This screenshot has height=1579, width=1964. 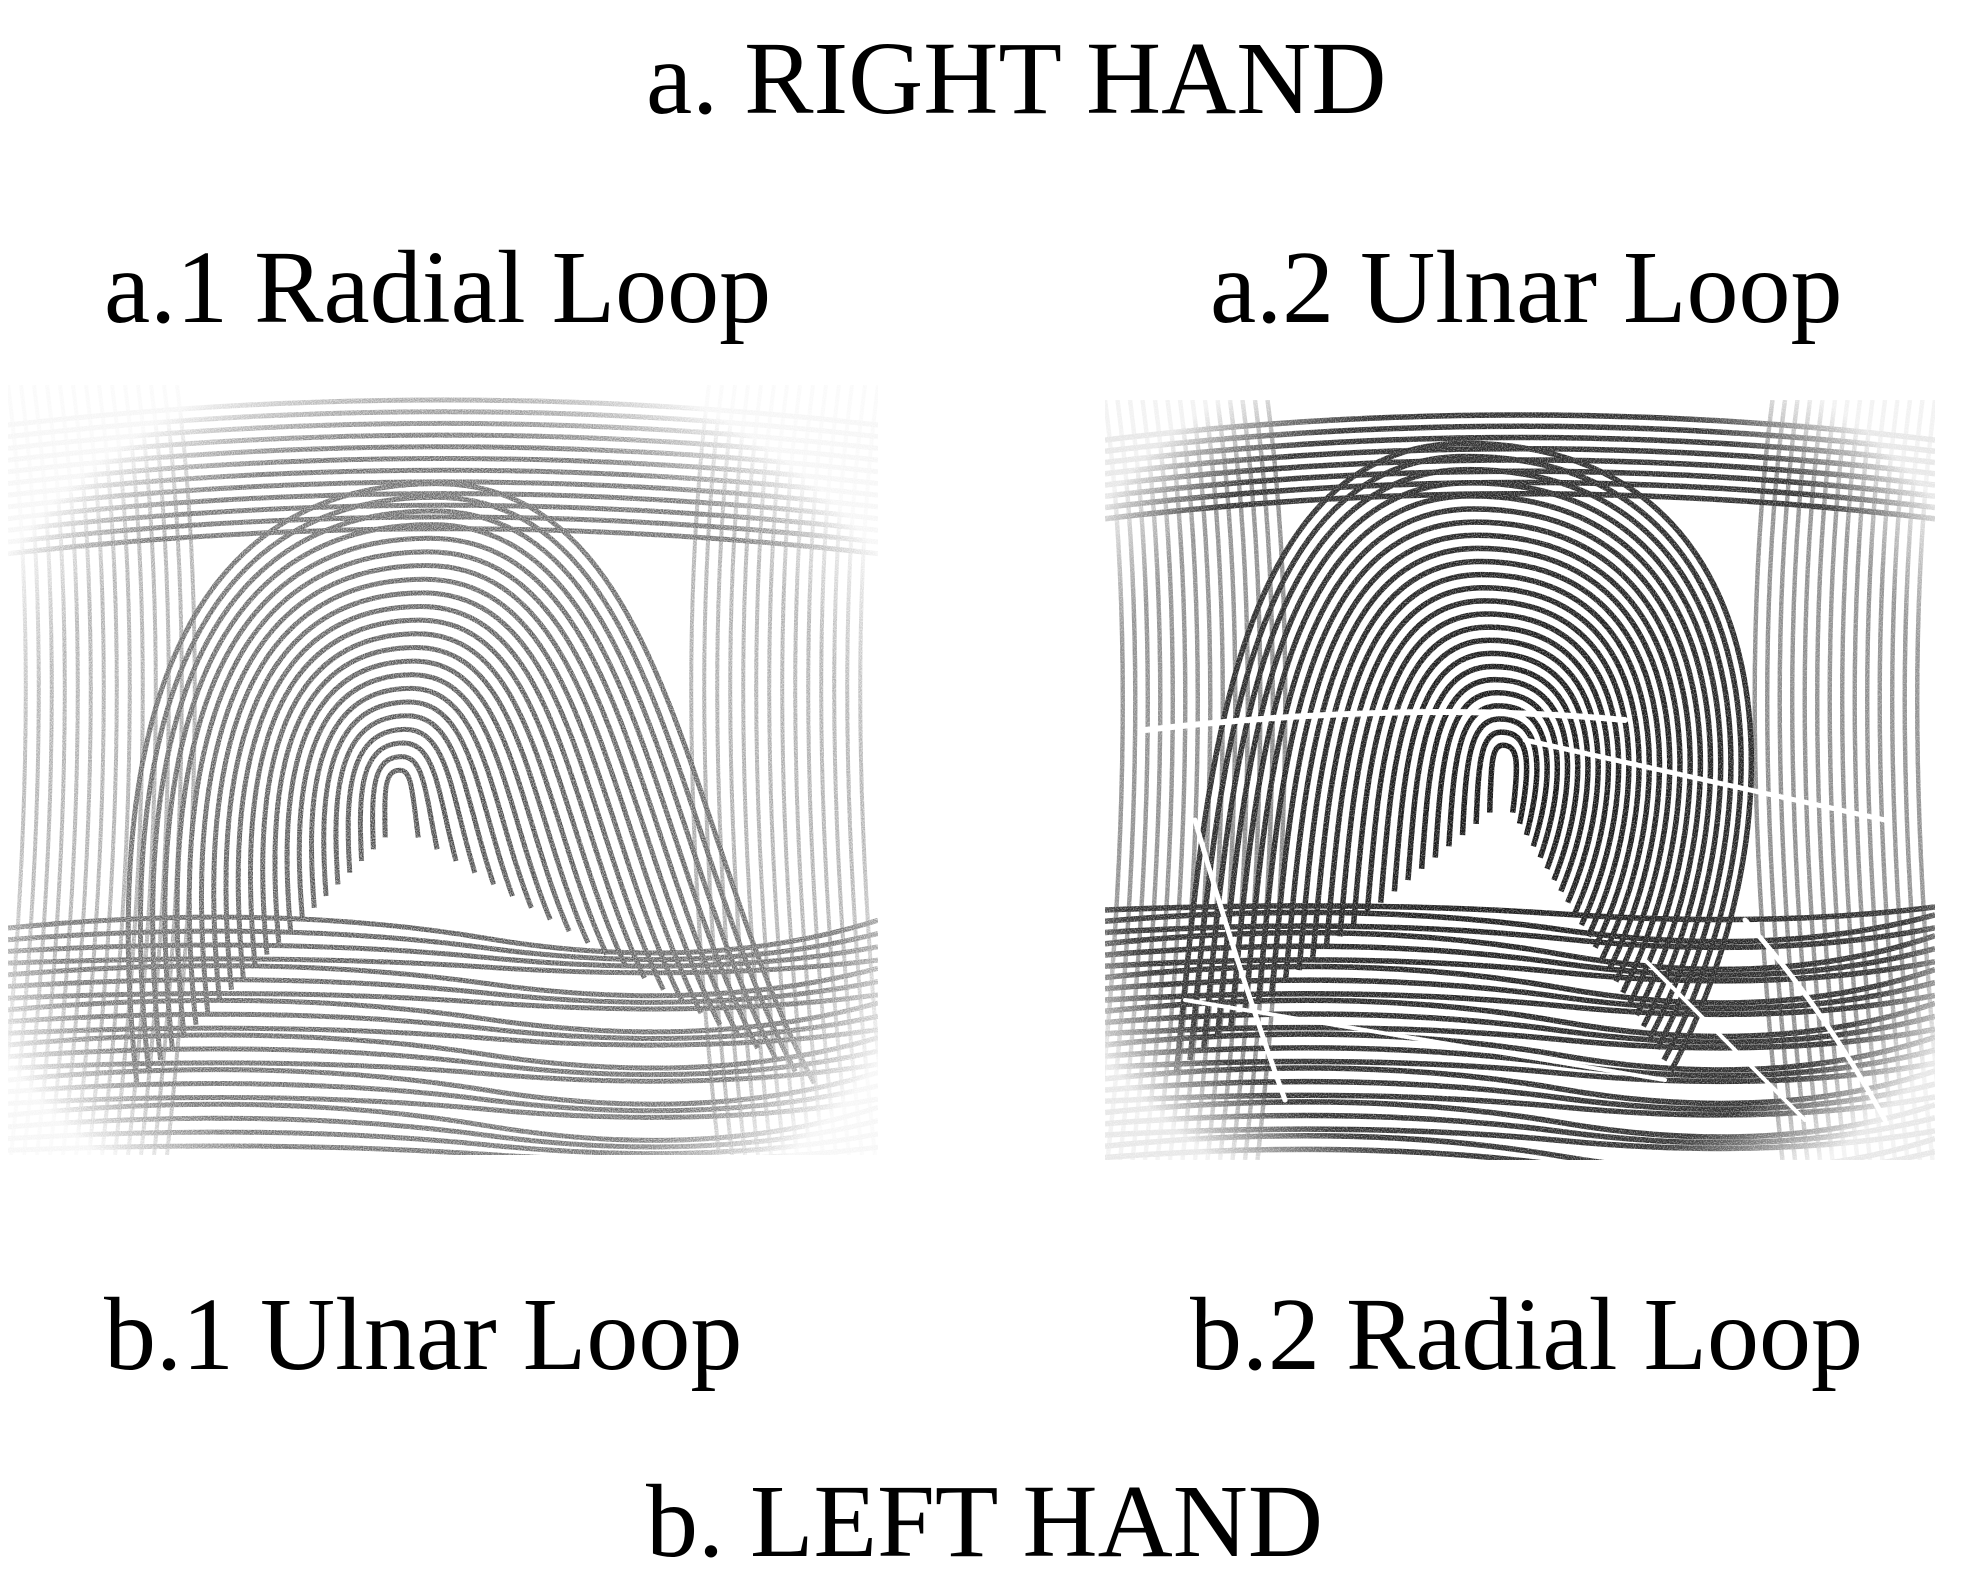 I want to click on label-b1-ulnar-loop: b.1 Ulnar Loop, so click(x=423, y=1334).